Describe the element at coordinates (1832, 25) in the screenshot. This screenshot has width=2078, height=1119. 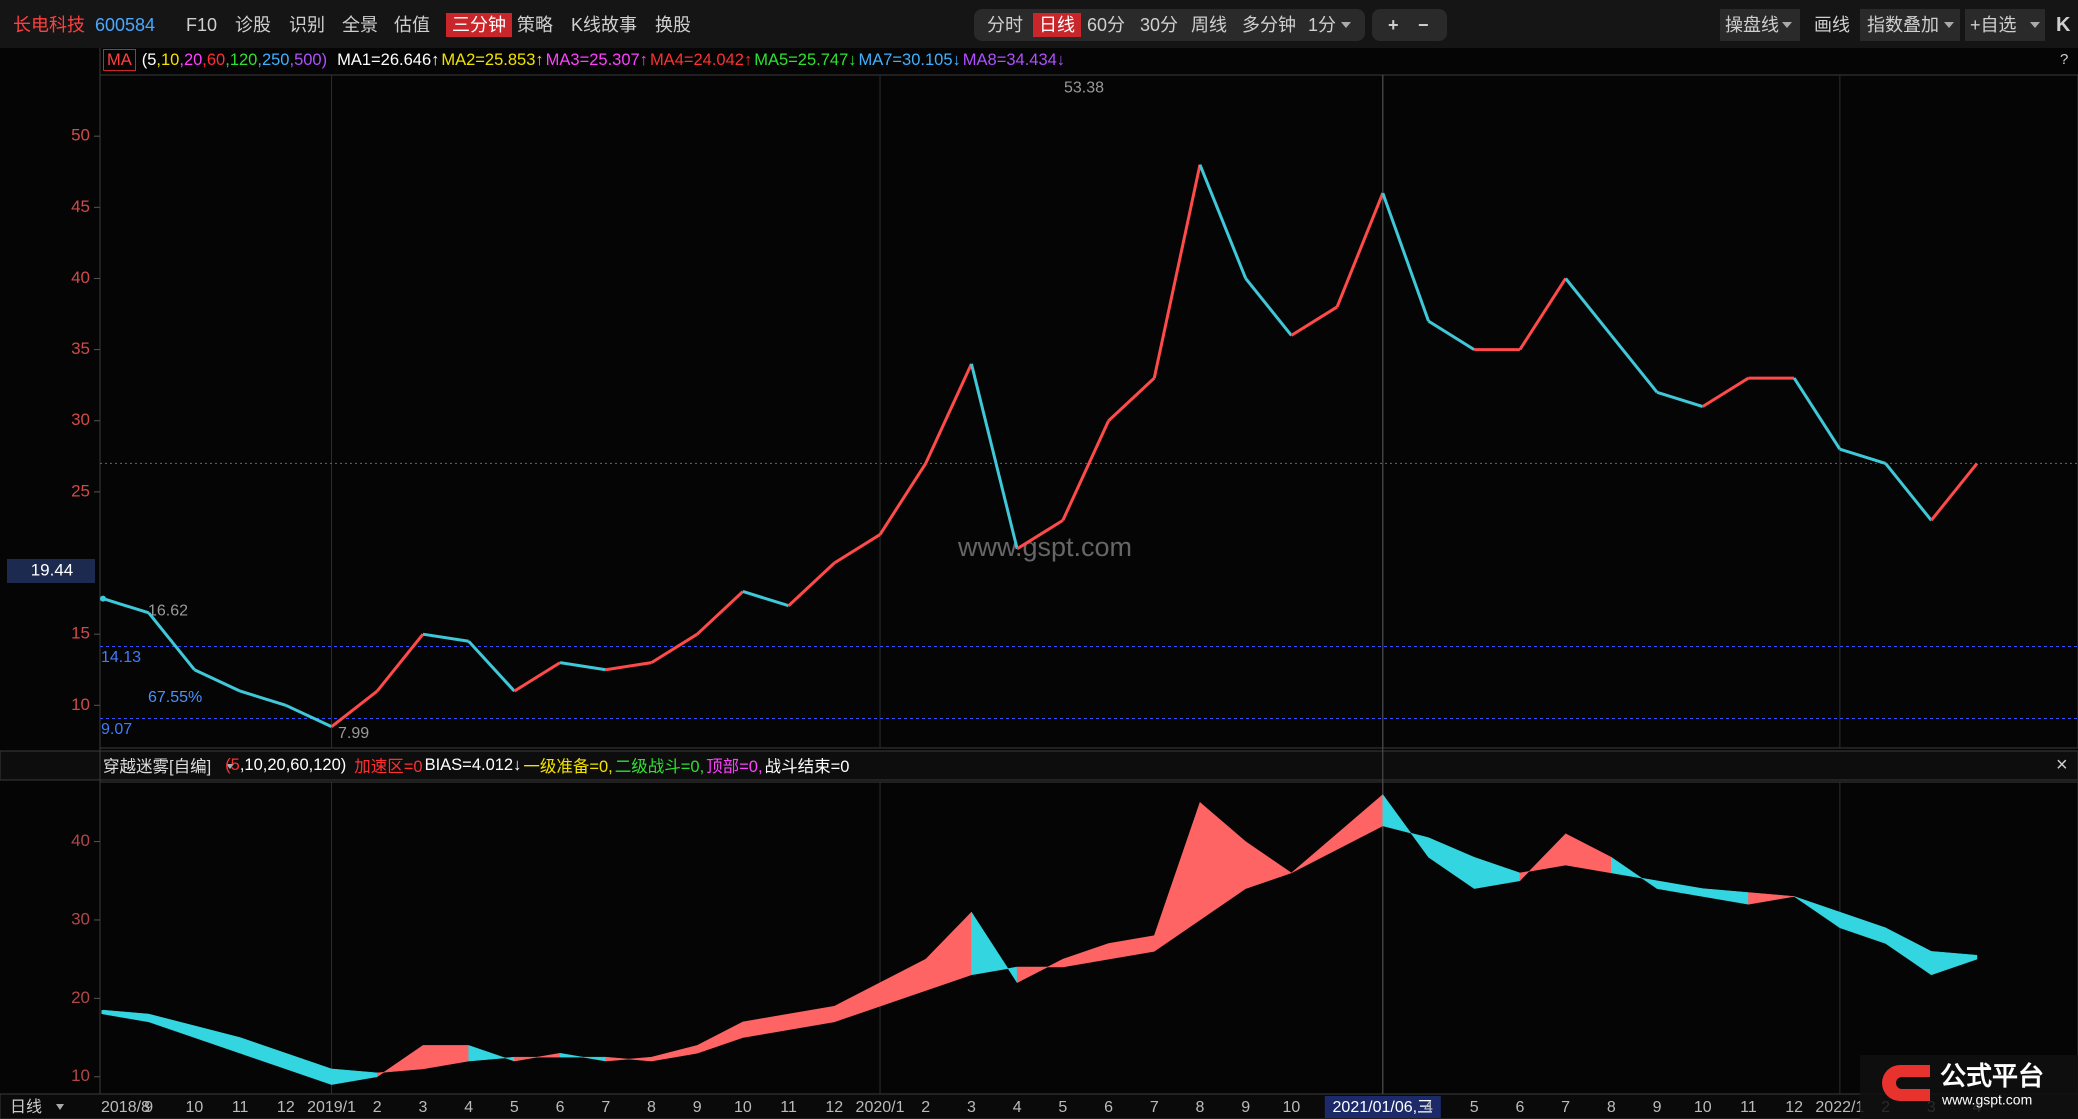
I see `tool-button: 画线` at that location.